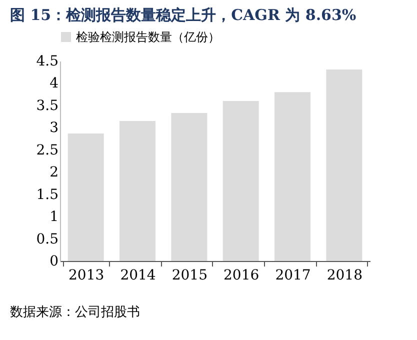 The width and height of the screenshot is (417, 340). What do you see at coordinates (54, 84) in the screenshot?
I see `y-tick-label: 4` at bounding box center [54, 84].